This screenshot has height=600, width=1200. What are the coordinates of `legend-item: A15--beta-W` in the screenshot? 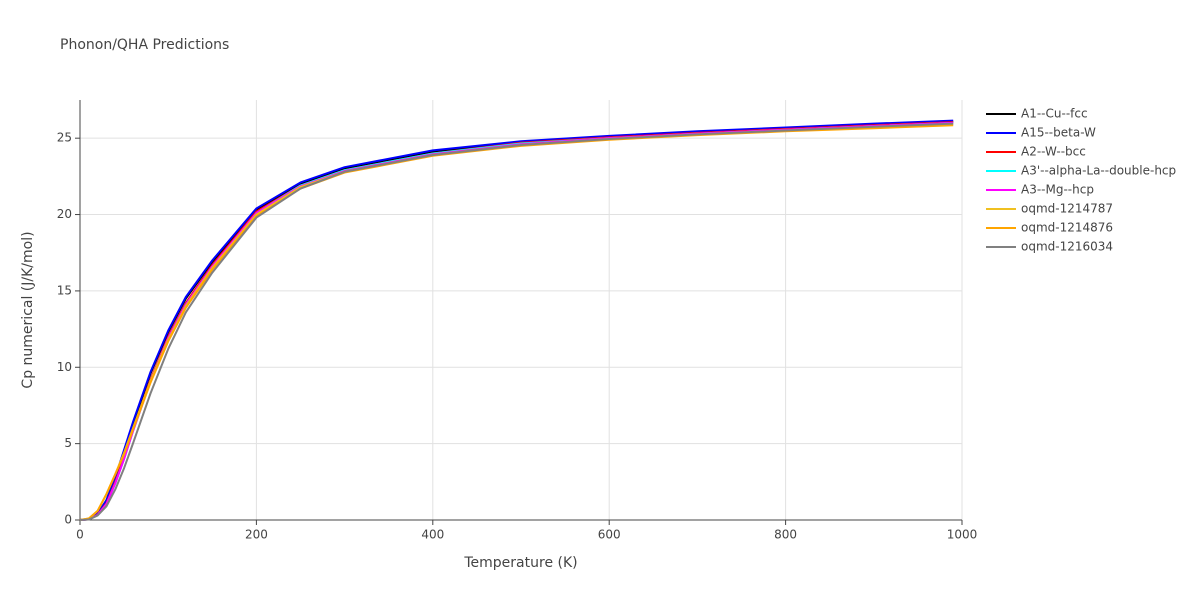 It's located at (1041, 133).